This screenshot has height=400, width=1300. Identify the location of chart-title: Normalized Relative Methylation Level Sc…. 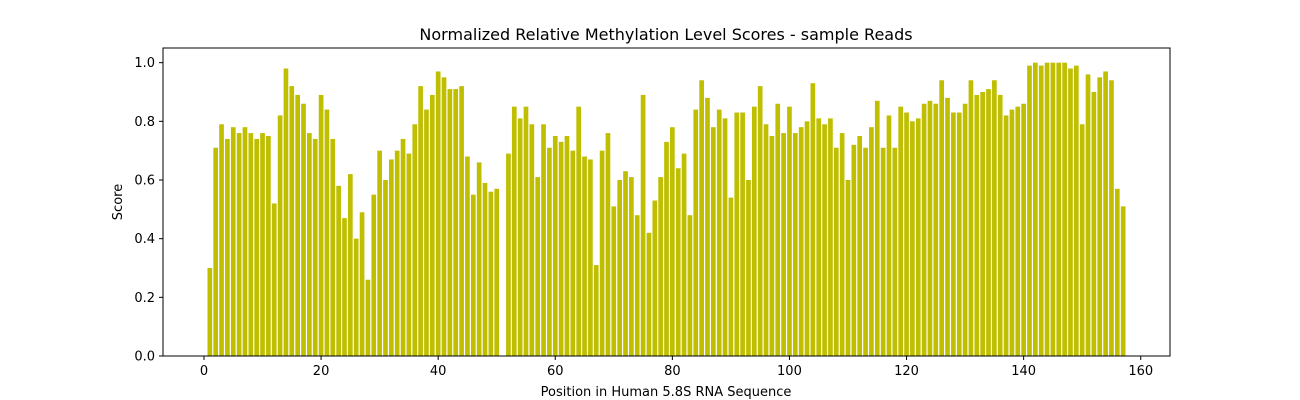
(665, 34).